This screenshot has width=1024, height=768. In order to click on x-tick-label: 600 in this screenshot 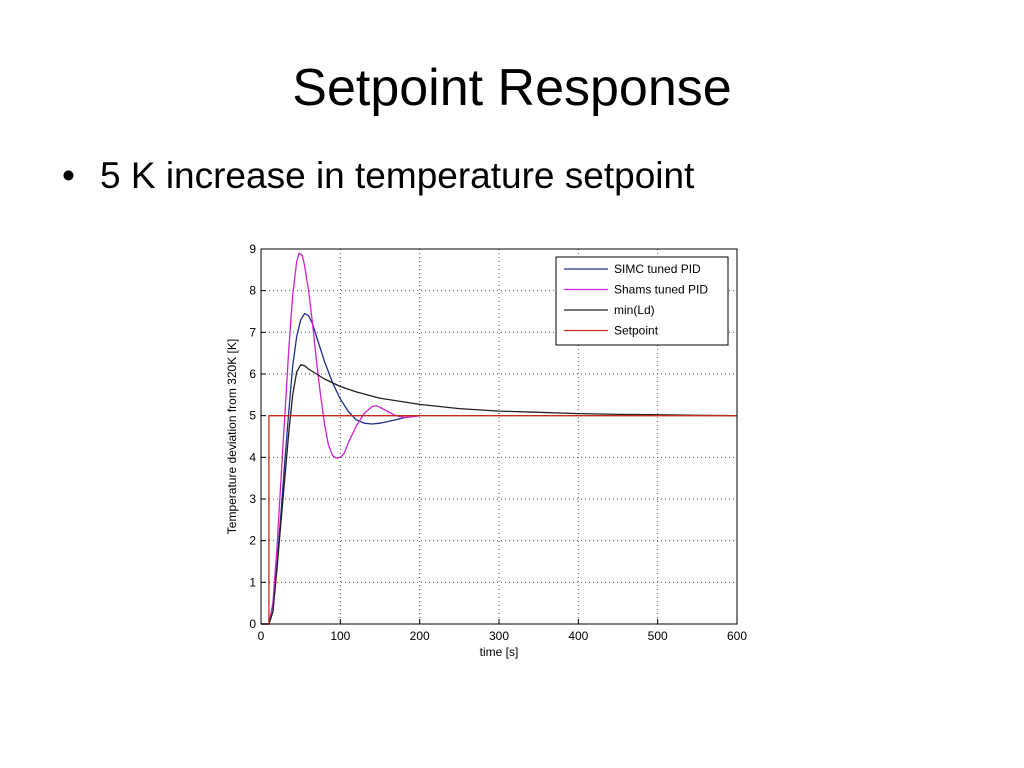, I will do `click(737, 636)`.